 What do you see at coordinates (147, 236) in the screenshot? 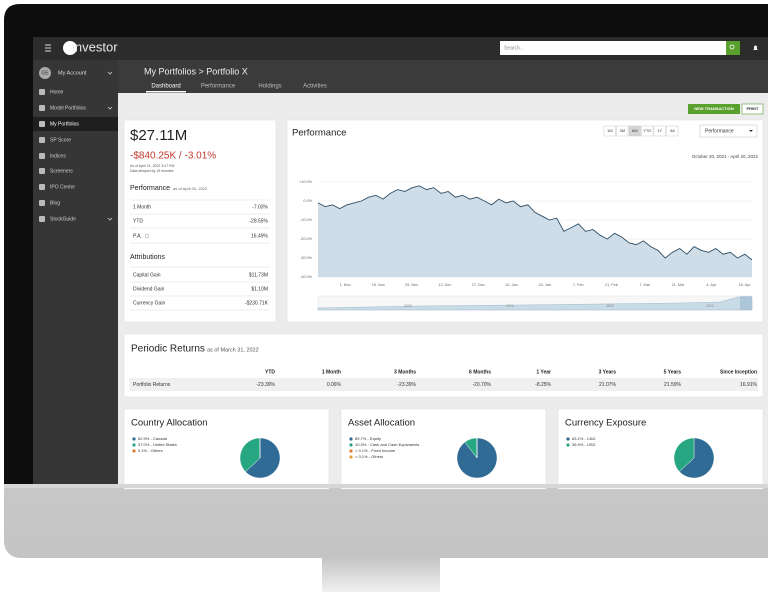
I see `info-icon` at bounding box center [147, 236].